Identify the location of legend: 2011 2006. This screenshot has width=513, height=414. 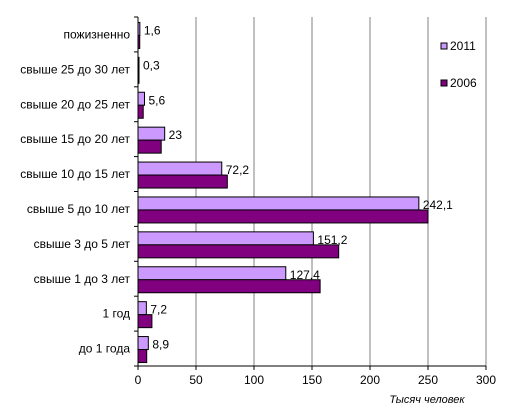
(458, 64).